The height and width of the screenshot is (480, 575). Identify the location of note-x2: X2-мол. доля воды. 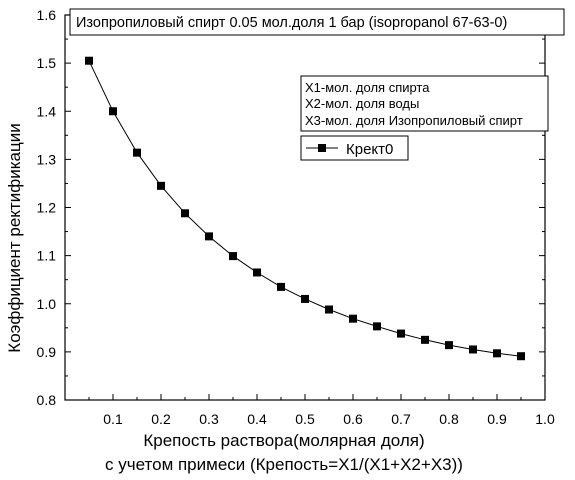
(362, 103).